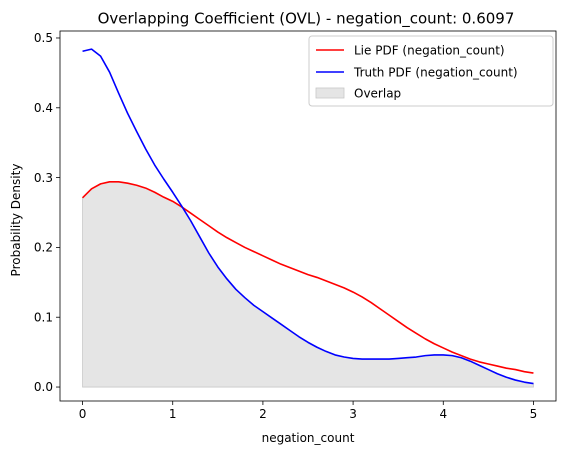 The height and width of the screenshot is (455, 567). Describe the element at coordinates (330, 93) in the screenshot. I see `legend-swatch-overlap` at that location.